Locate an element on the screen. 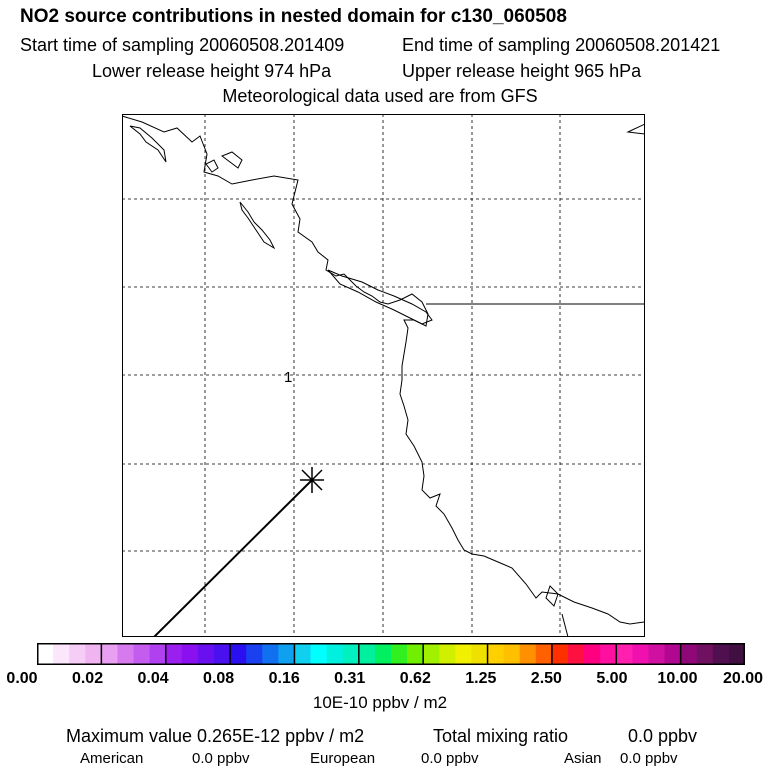 The height and width of the screenshot is (768, 768). european-label: European is located at coordinates (343, 758).